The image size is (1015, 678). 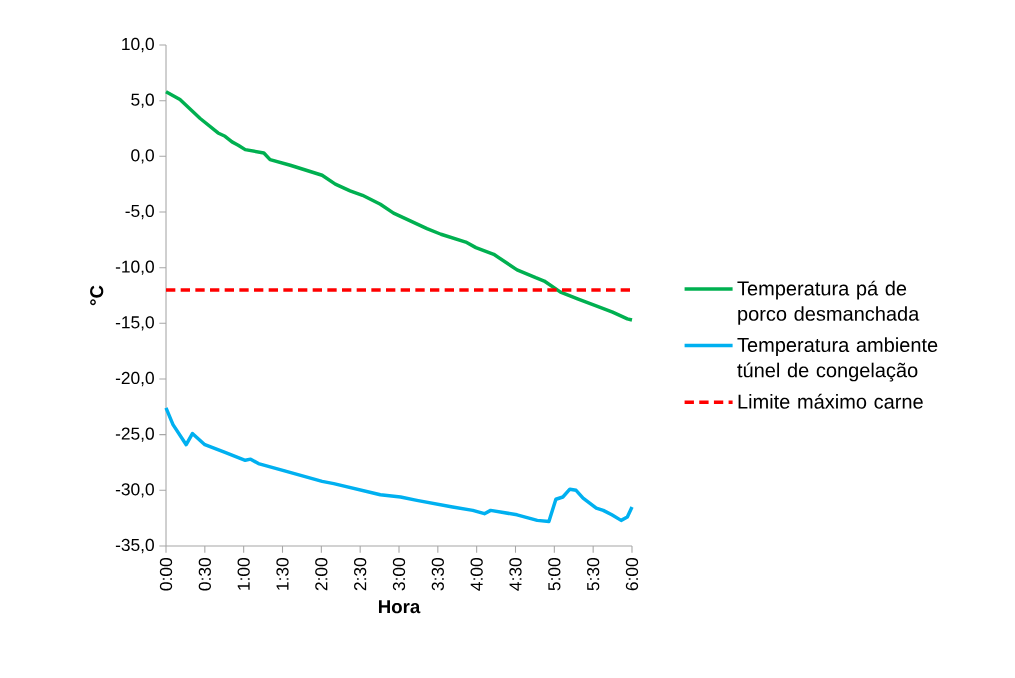 What do you see at coordinates (828, 302) in the screenshot?
I see `legend-label: Temperatura pá de porco desmanchada` at bounding box center [828, 302].